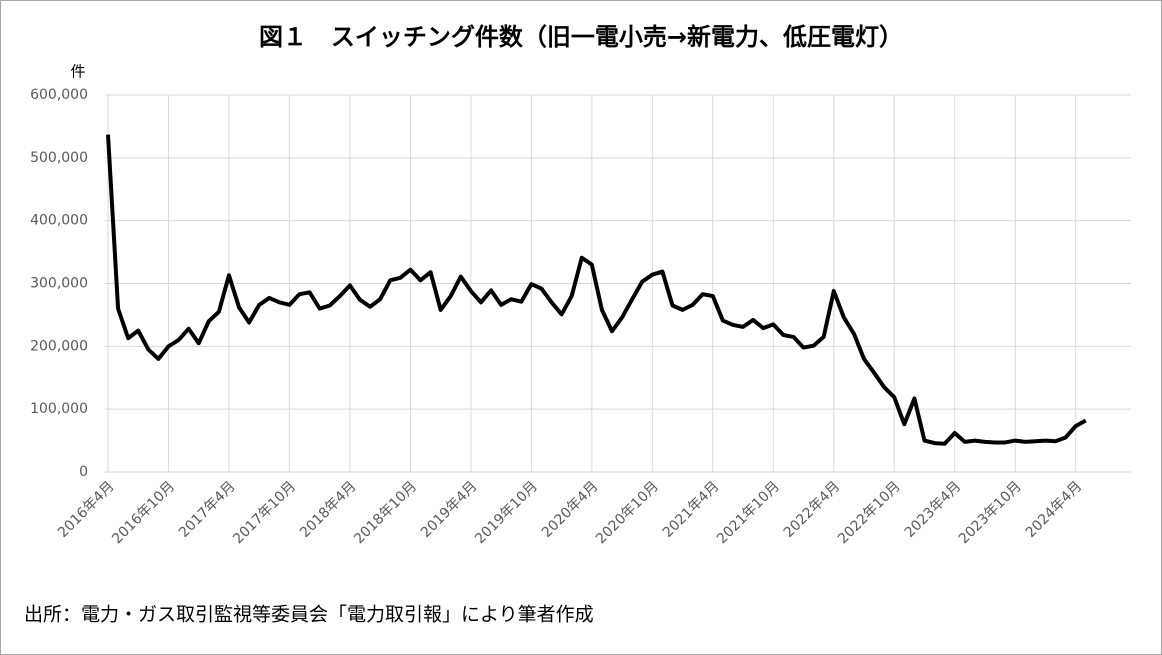 Image resolution: width=1162 pixels, height=655 pixels. Describe the element at coordinates (59, 158) in the screenshot. I see `y-tick-label: 500,000` at that location.